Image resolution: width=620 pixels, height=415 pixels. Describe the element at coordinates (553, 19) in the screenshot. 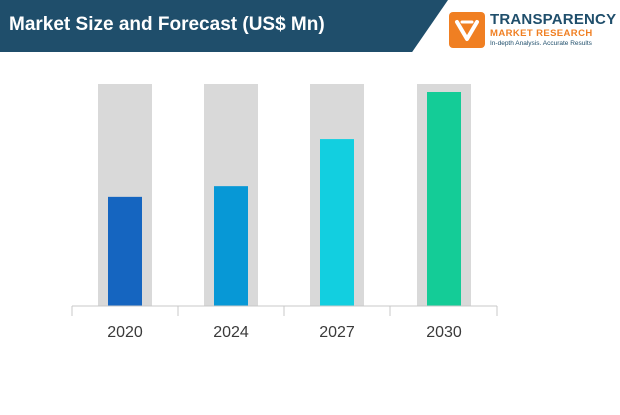

I see `logo-text-brand: TRANSPARENCY` at that location.